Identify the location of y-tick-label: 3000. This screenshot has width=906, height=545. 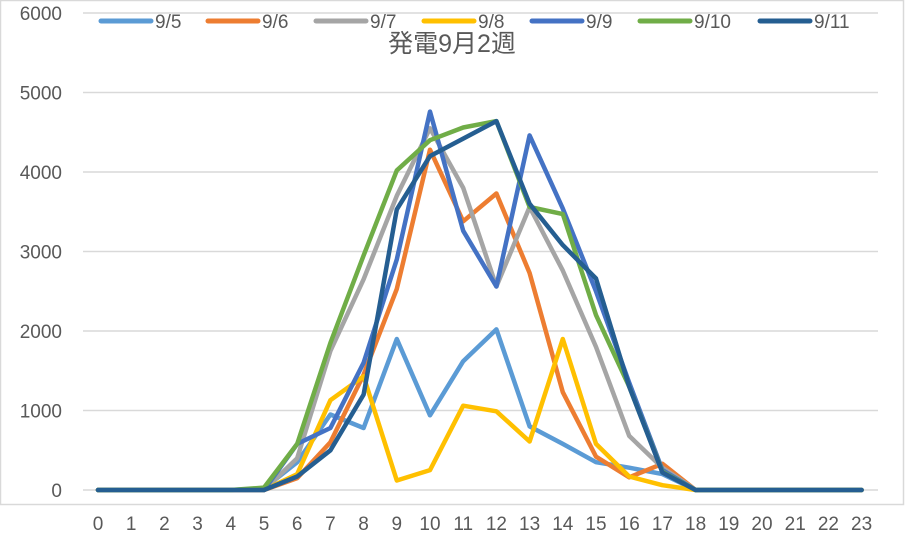
(41, 253).